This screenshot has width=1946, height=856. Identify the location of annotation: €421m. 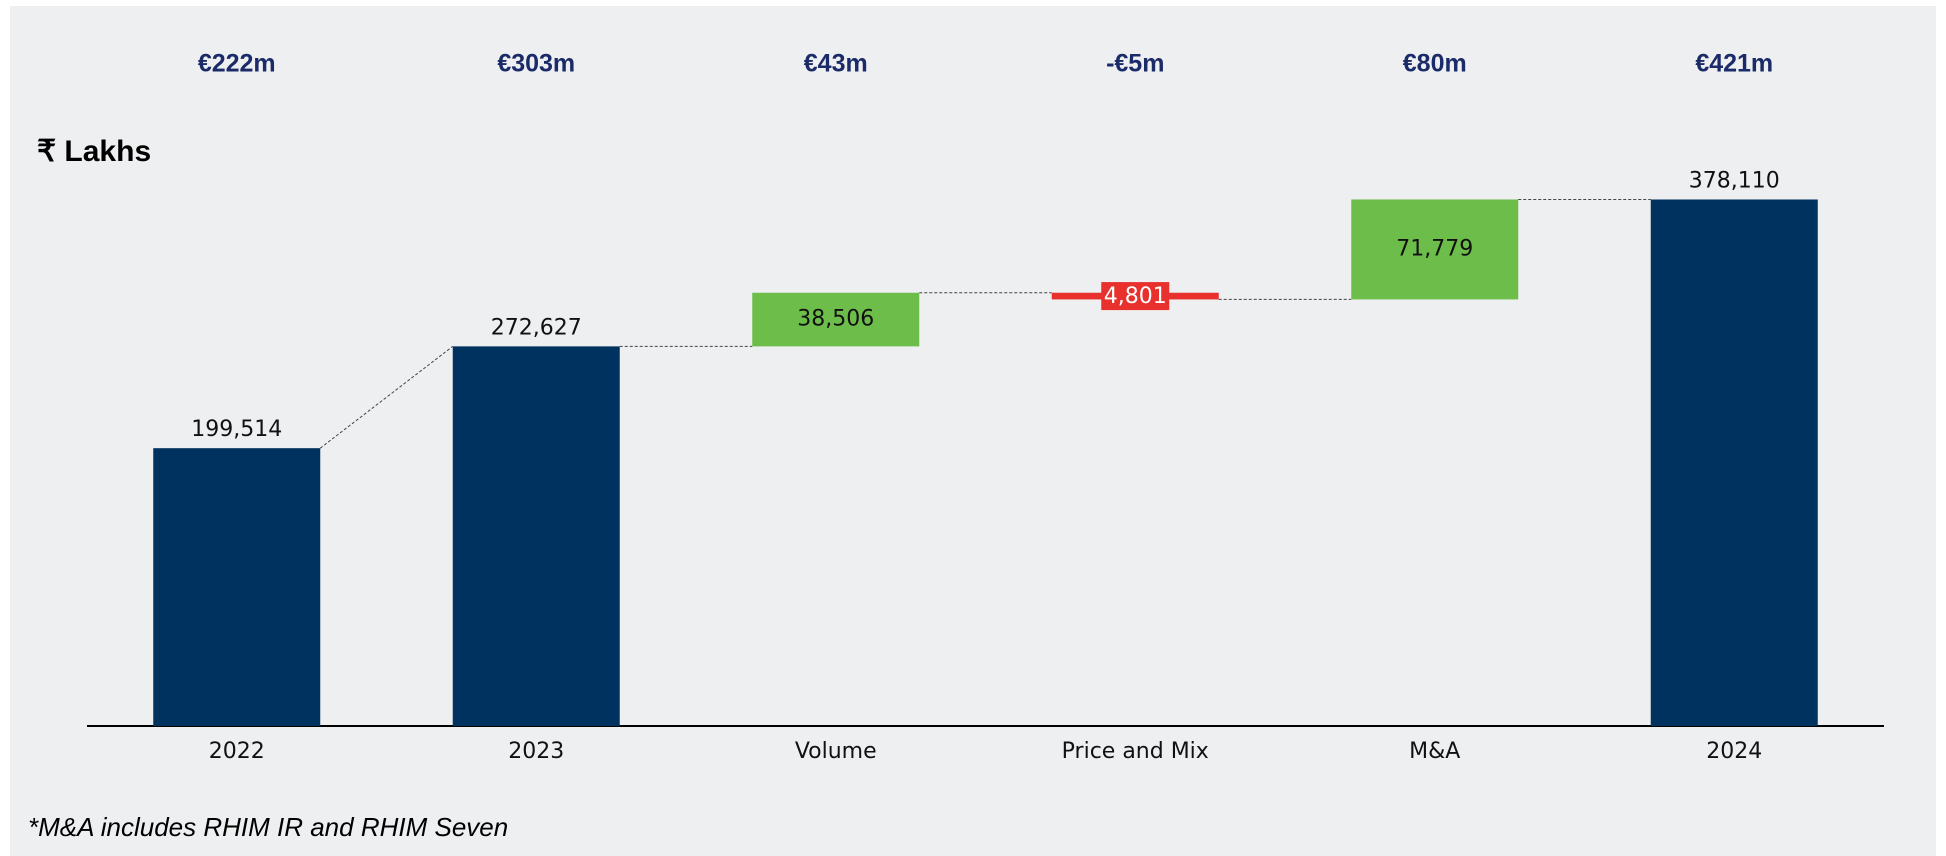
(1734, 64).